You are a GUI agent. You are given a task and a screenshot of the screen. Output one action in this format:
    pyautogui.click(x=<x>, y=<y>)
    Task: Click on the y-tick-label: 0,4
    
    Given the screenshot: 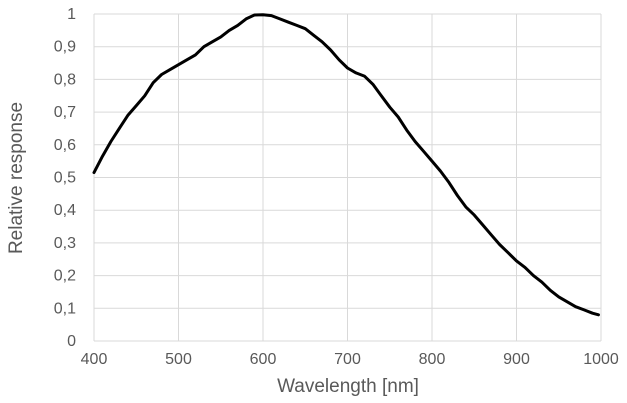 What is the action you would take?
    pyautogui.click(x=65, y=210)
    